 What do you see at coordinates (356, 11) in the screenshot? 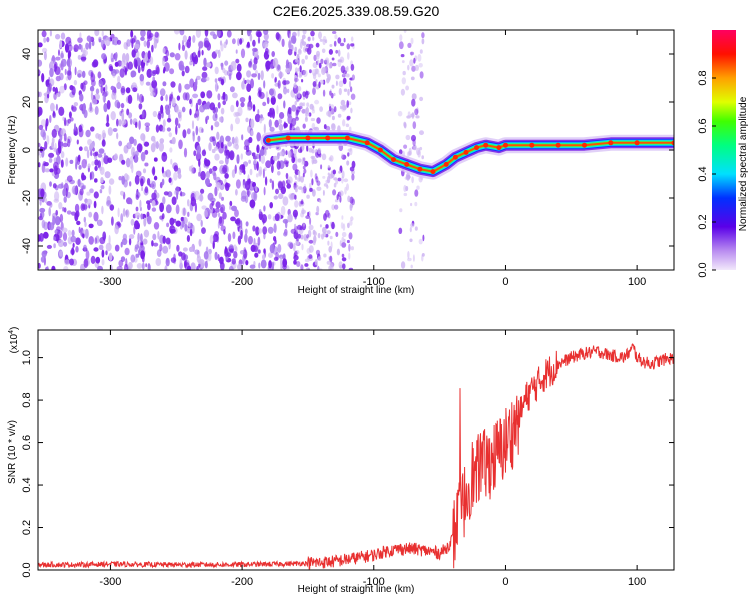
I see `chart-title: C2E6.2025.339.08.59.G20` at bounding box center [356, 11].